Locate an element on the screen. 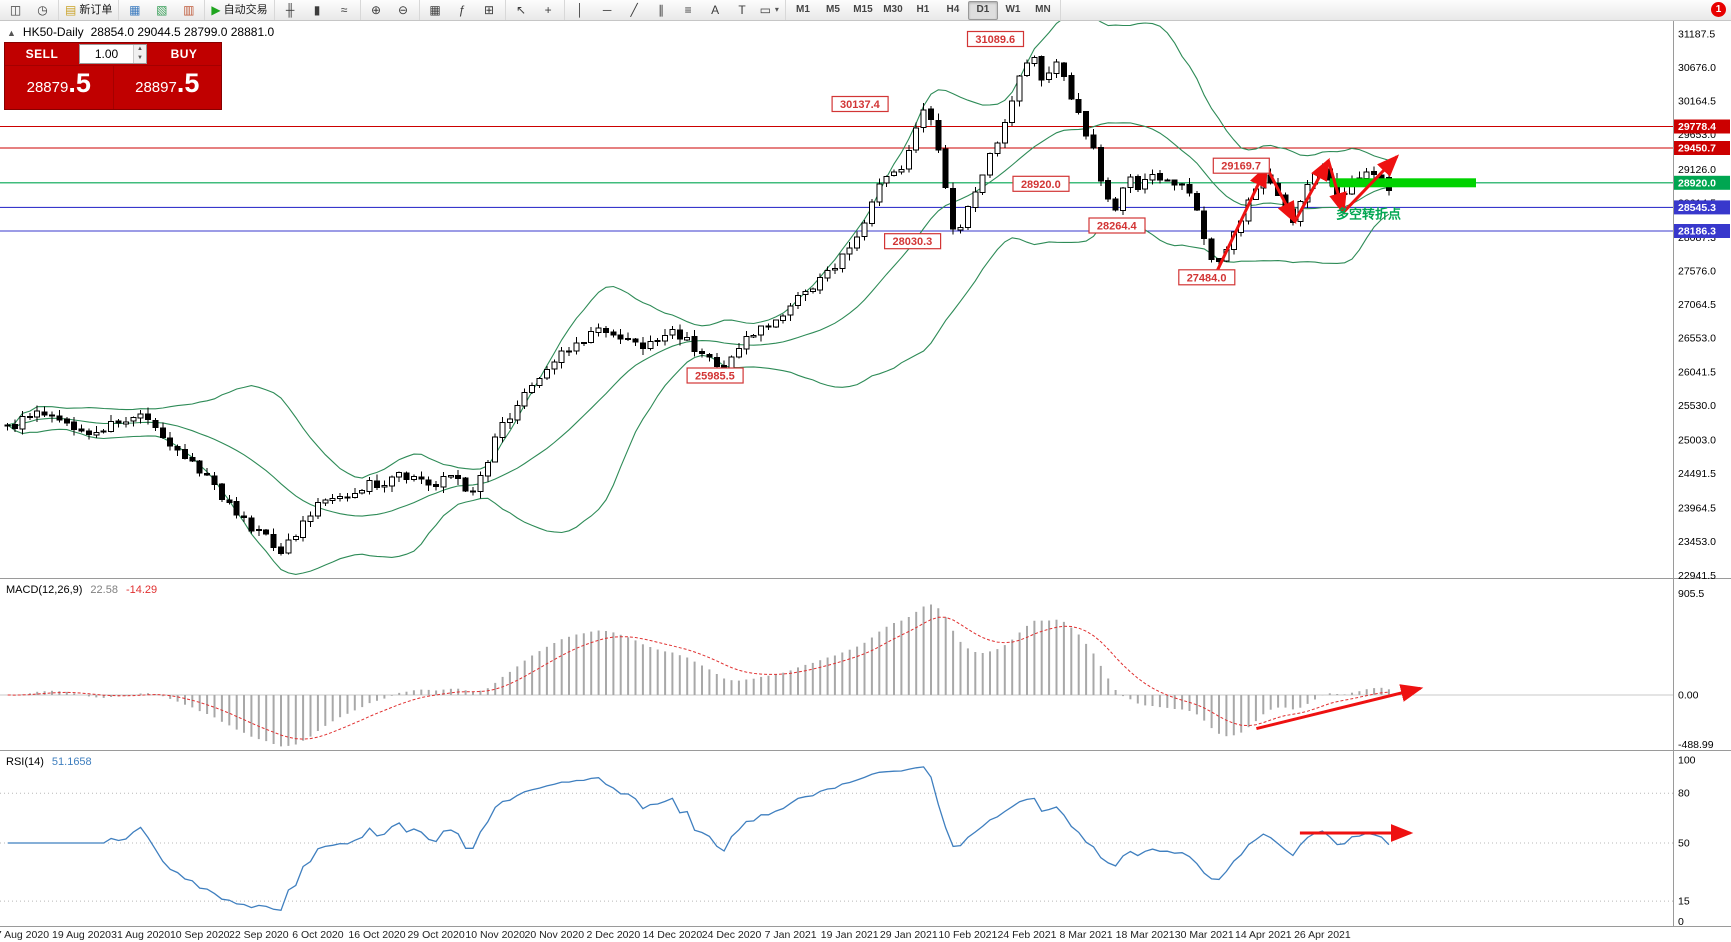 The width and height of the screenshot is (1731, 942). svg-text: 10 Feb 2021 is located at coordinates (967, 935).